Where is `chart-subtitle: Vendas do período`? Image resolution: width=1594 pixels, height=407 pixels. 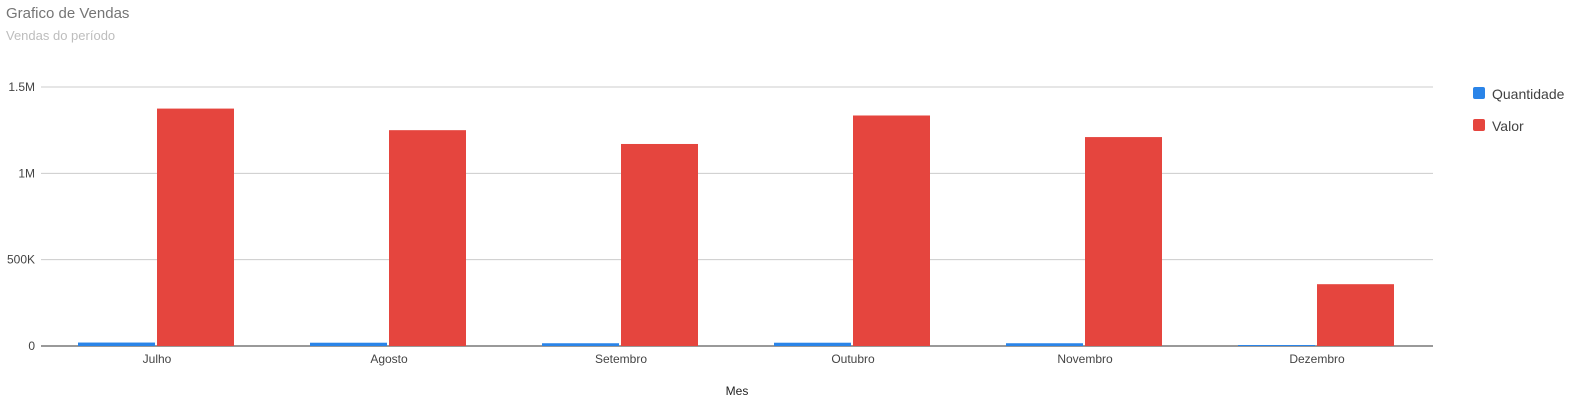 chart-subtitle: Vendas do período is located at coordinates (61, 35).